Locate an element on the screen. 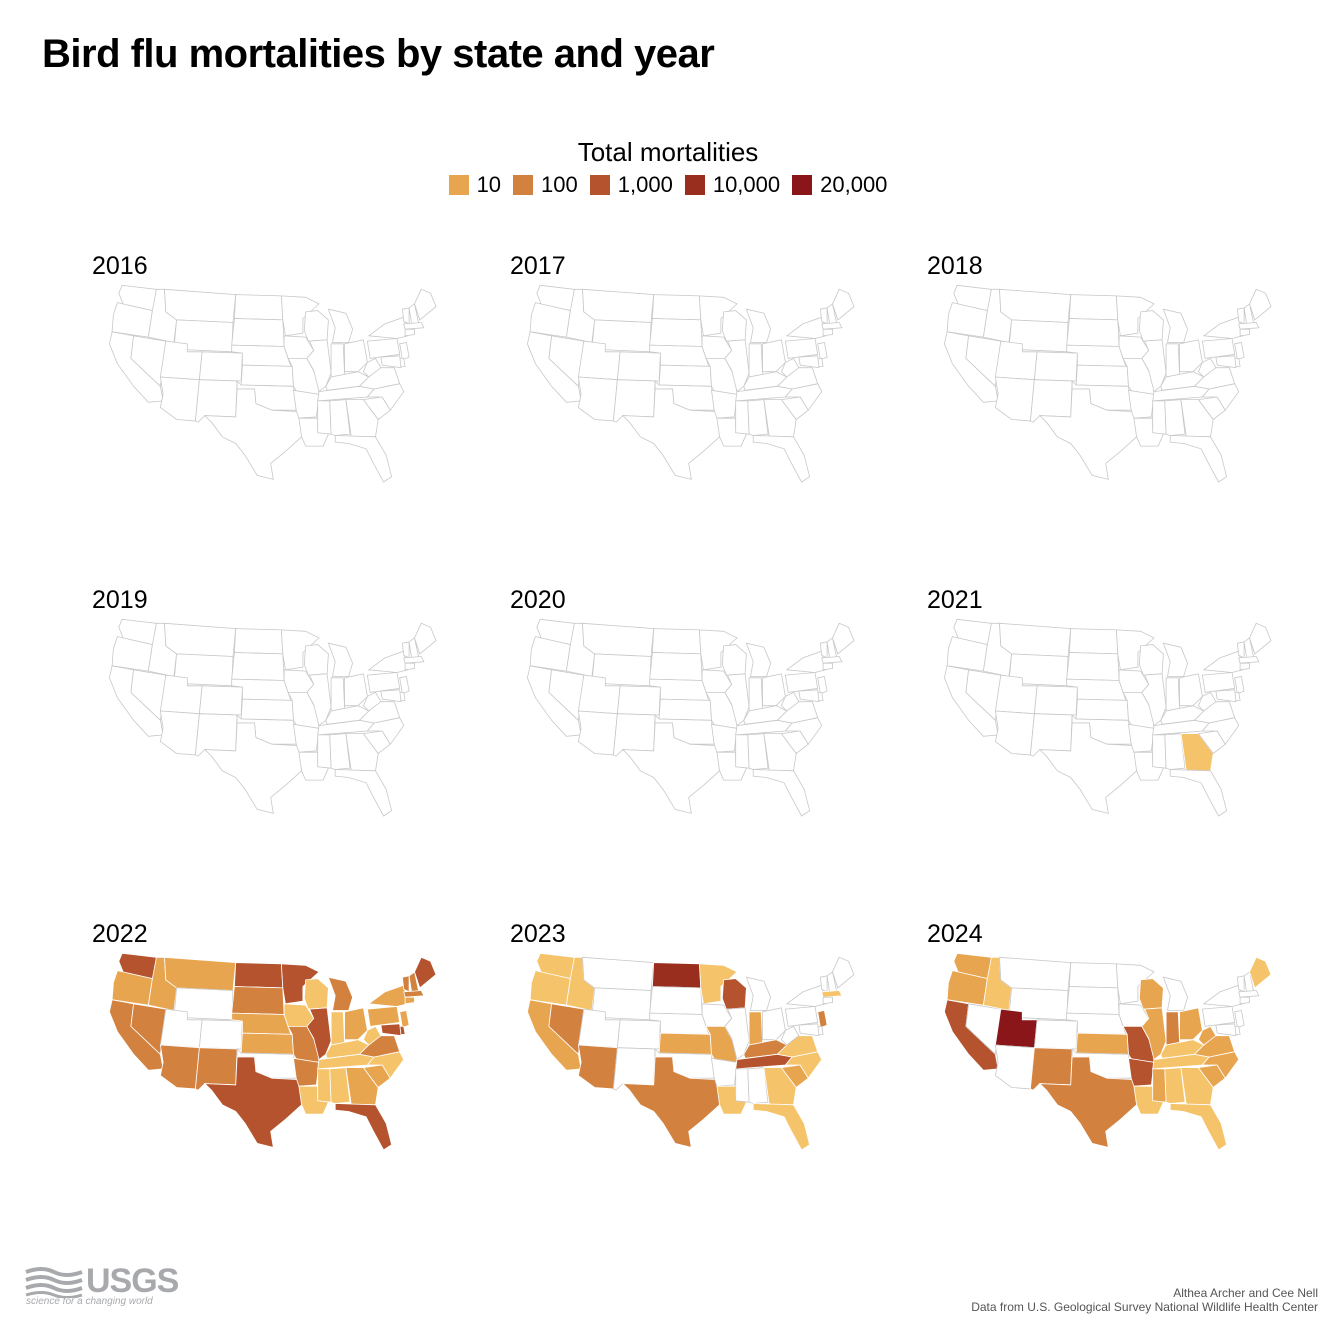 This screenshot has width=1336, height=1336. legend-item-10000: 10,000 is located at coordinates (732, 185).